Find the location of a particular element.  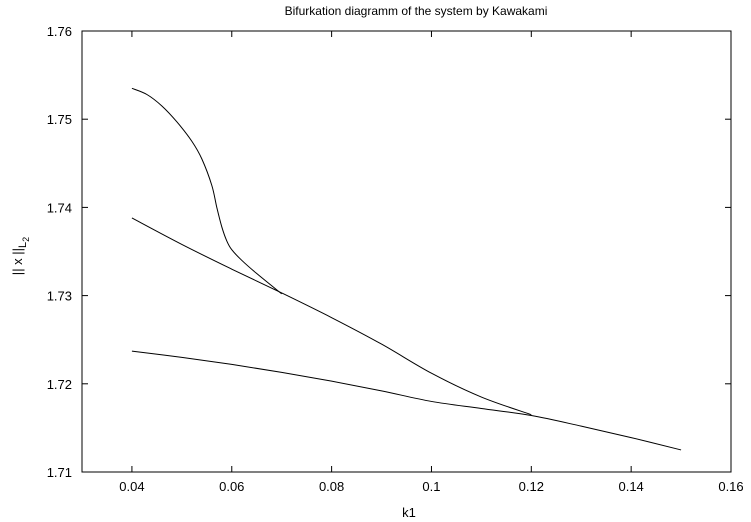

y-axis-label: || x ||L2 is located at coordinates (20, 256).